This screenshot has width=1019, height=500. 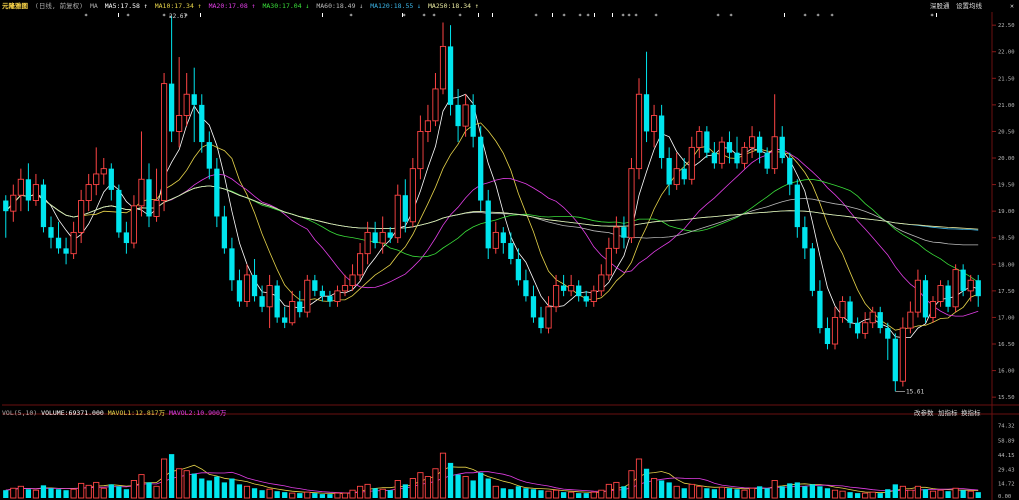 What do you see at coordinates (969, 6) in the screenshot?
I see `set-ma-button: 设置均线` at bounding box center [969, 6].